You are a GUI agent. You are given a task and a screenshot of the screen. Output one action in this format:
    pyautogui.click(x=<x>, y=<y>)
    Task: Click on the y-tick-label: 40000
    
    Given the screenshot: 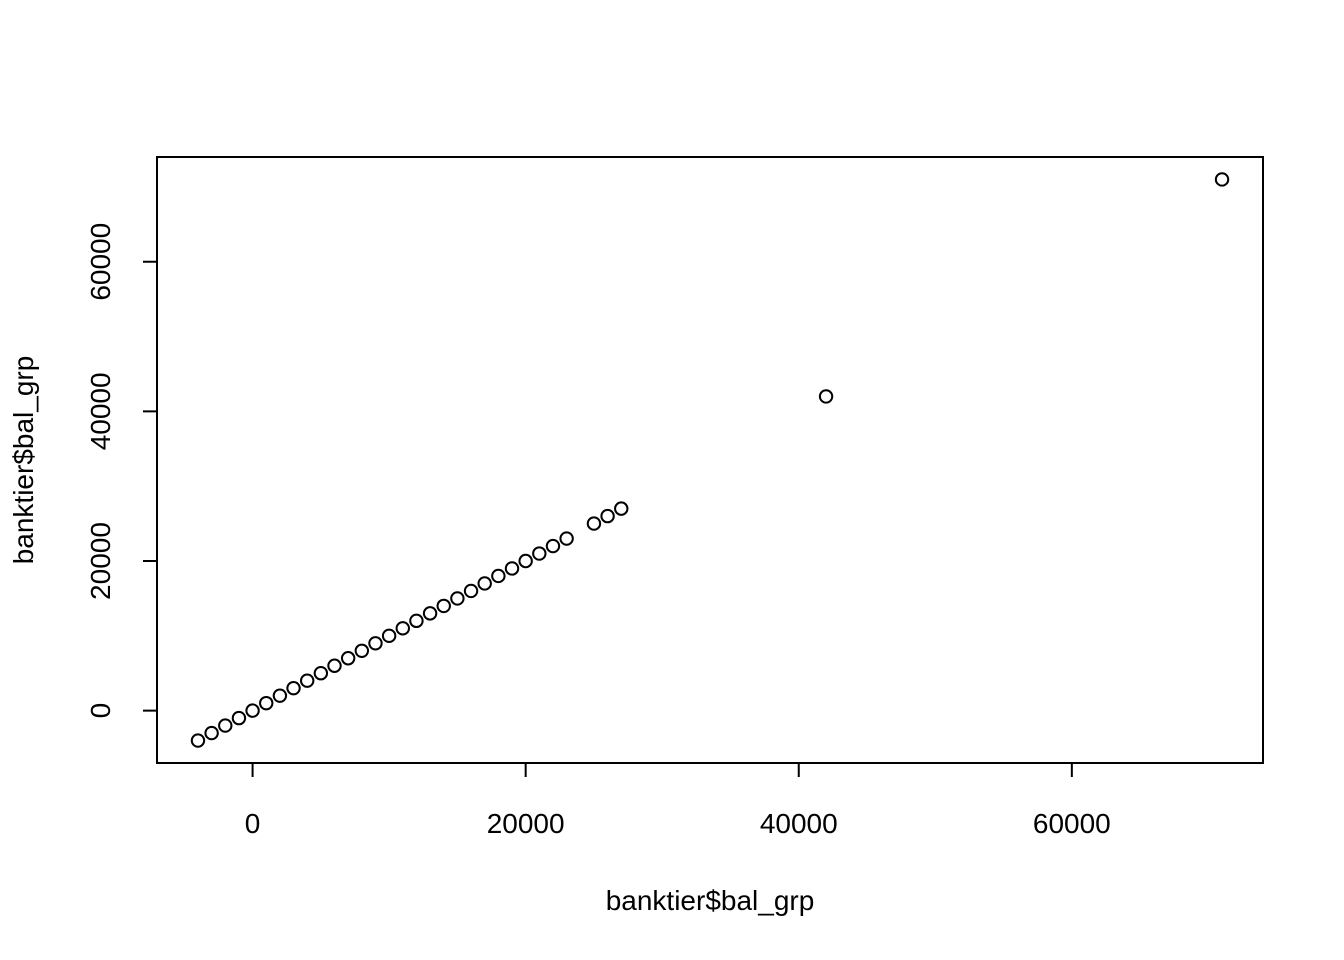 What is the action you would take?
    pyautogui.click(x=100, y=411)
    